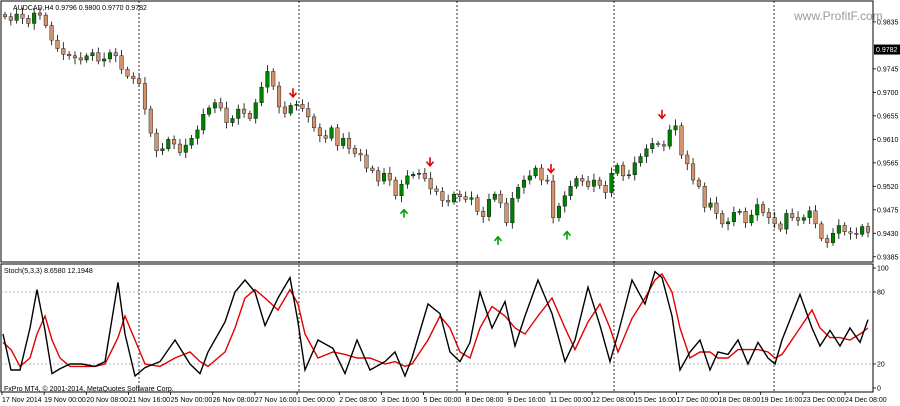 The width and height of the screenshot is (900, 406). I want to click on watermark: www.ProfitF.com, so click(838, 16).